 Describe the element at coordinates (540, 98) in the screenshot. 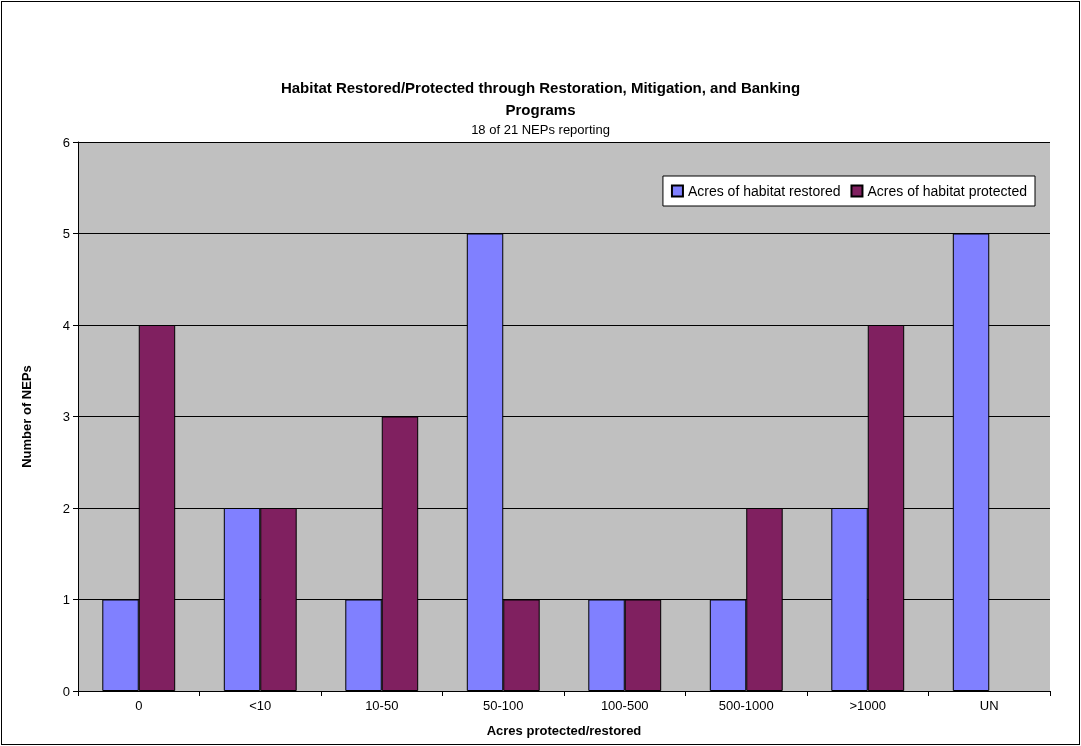

I see `chart-title: Habitat Restored/Protected through Restoration, Mitigation, and Banking Programs` at that location.